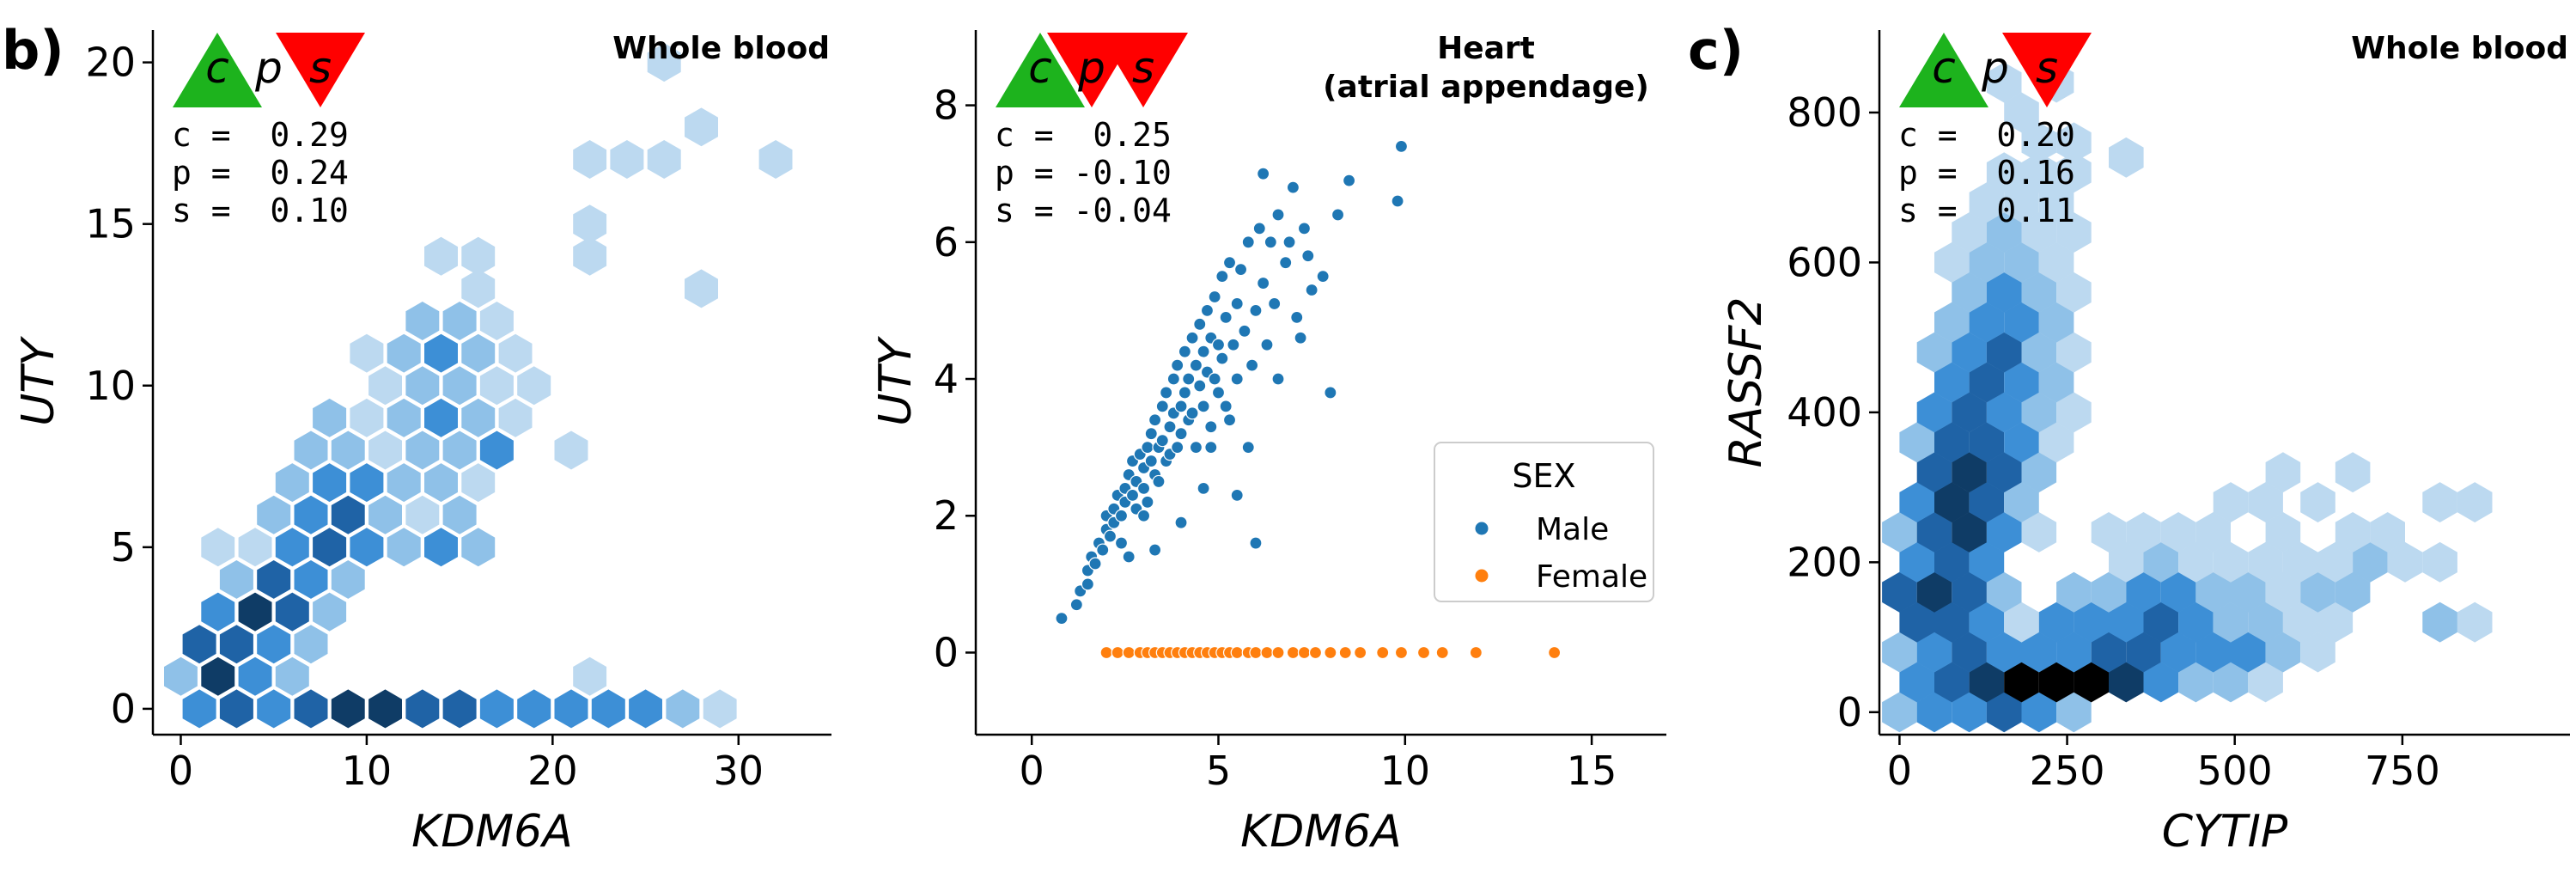 Image resolution: width=2576 pixels, height=873 pixels. I want to click on stat-icon-letter: c, so click(217, 68).